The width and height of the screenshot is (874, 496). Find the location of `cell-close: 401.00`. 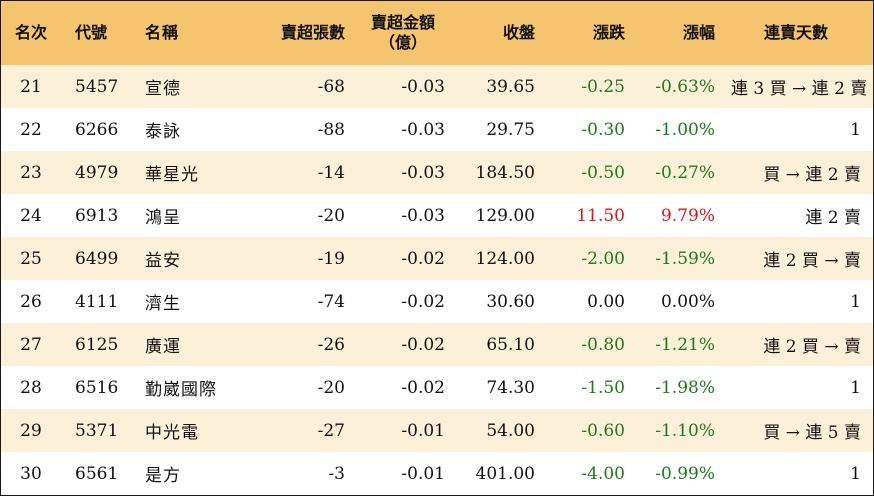

cell-close: 401.00 is located at coordinates (505, 473).